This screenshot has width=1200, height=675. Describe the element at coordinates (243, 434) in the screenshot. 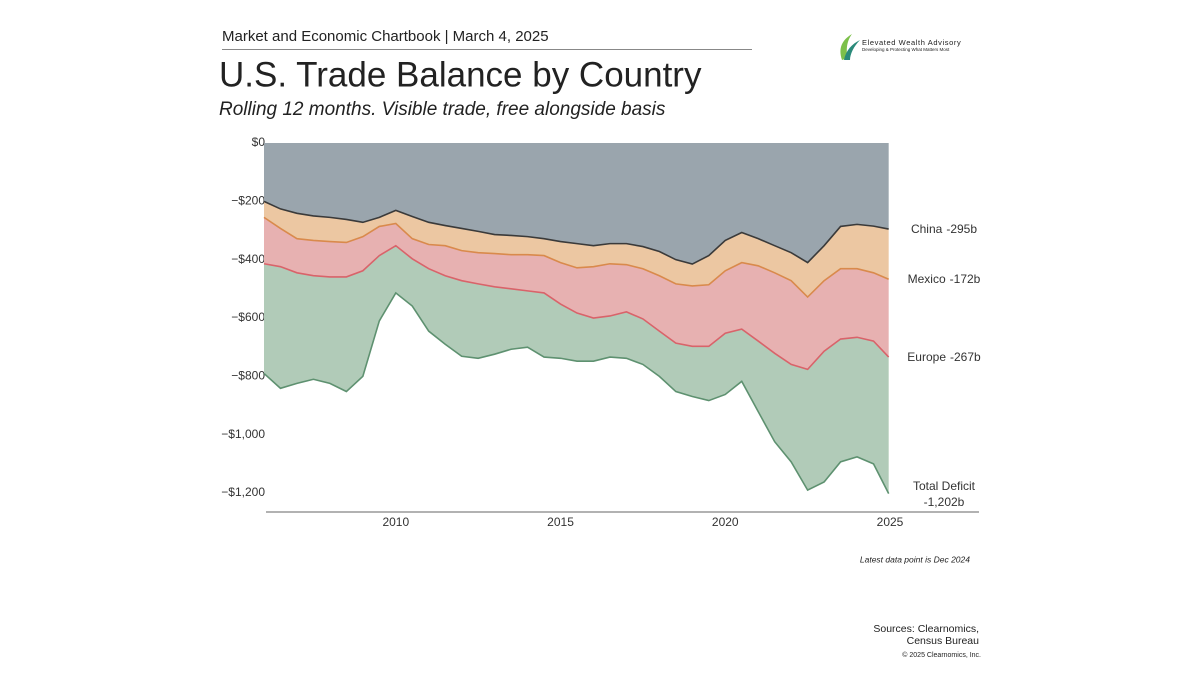

I see `y-tick-label: −$1,000` at that location.